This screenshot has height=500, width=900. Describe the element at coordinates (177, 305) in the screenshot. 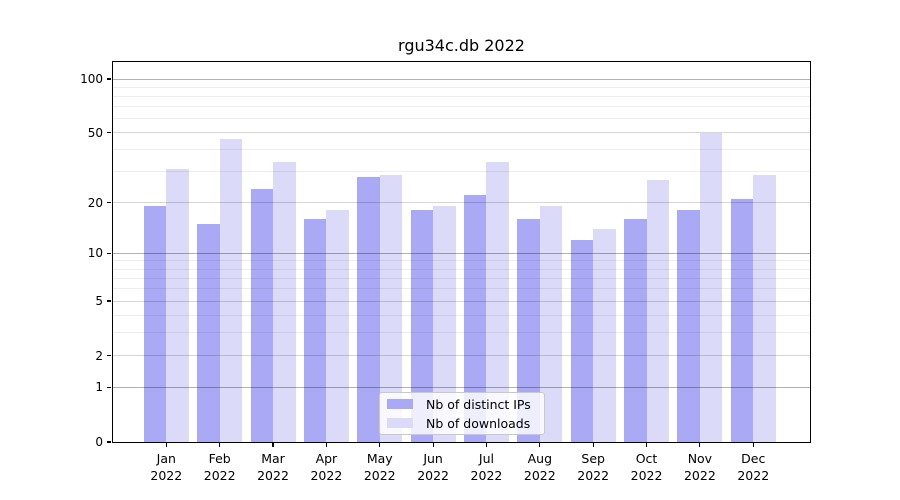

I see `bar-downloads-jan` at that location.